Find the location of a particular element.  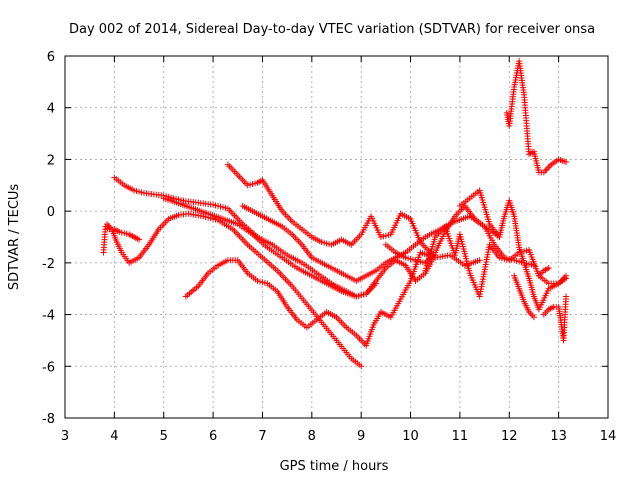

x-tick-label: 10 is located at coordinates (410, 436).